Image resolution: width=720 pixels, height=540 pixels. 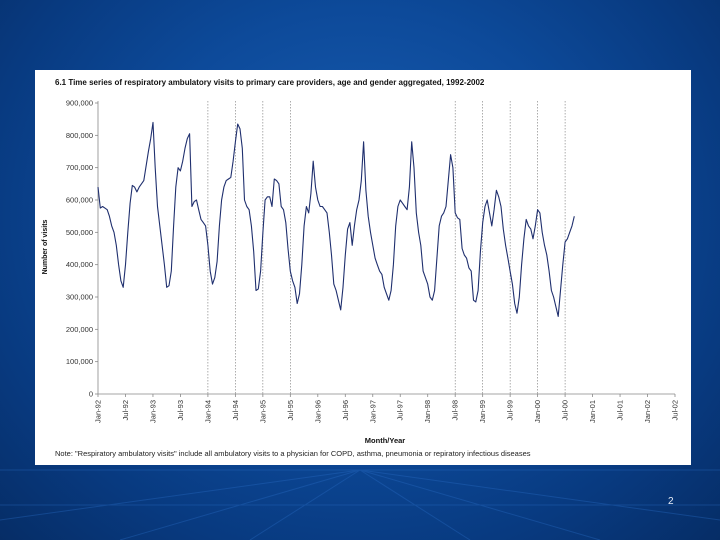 I want to click on x-tick-label: Jul-99, so click(x=510, y=410).